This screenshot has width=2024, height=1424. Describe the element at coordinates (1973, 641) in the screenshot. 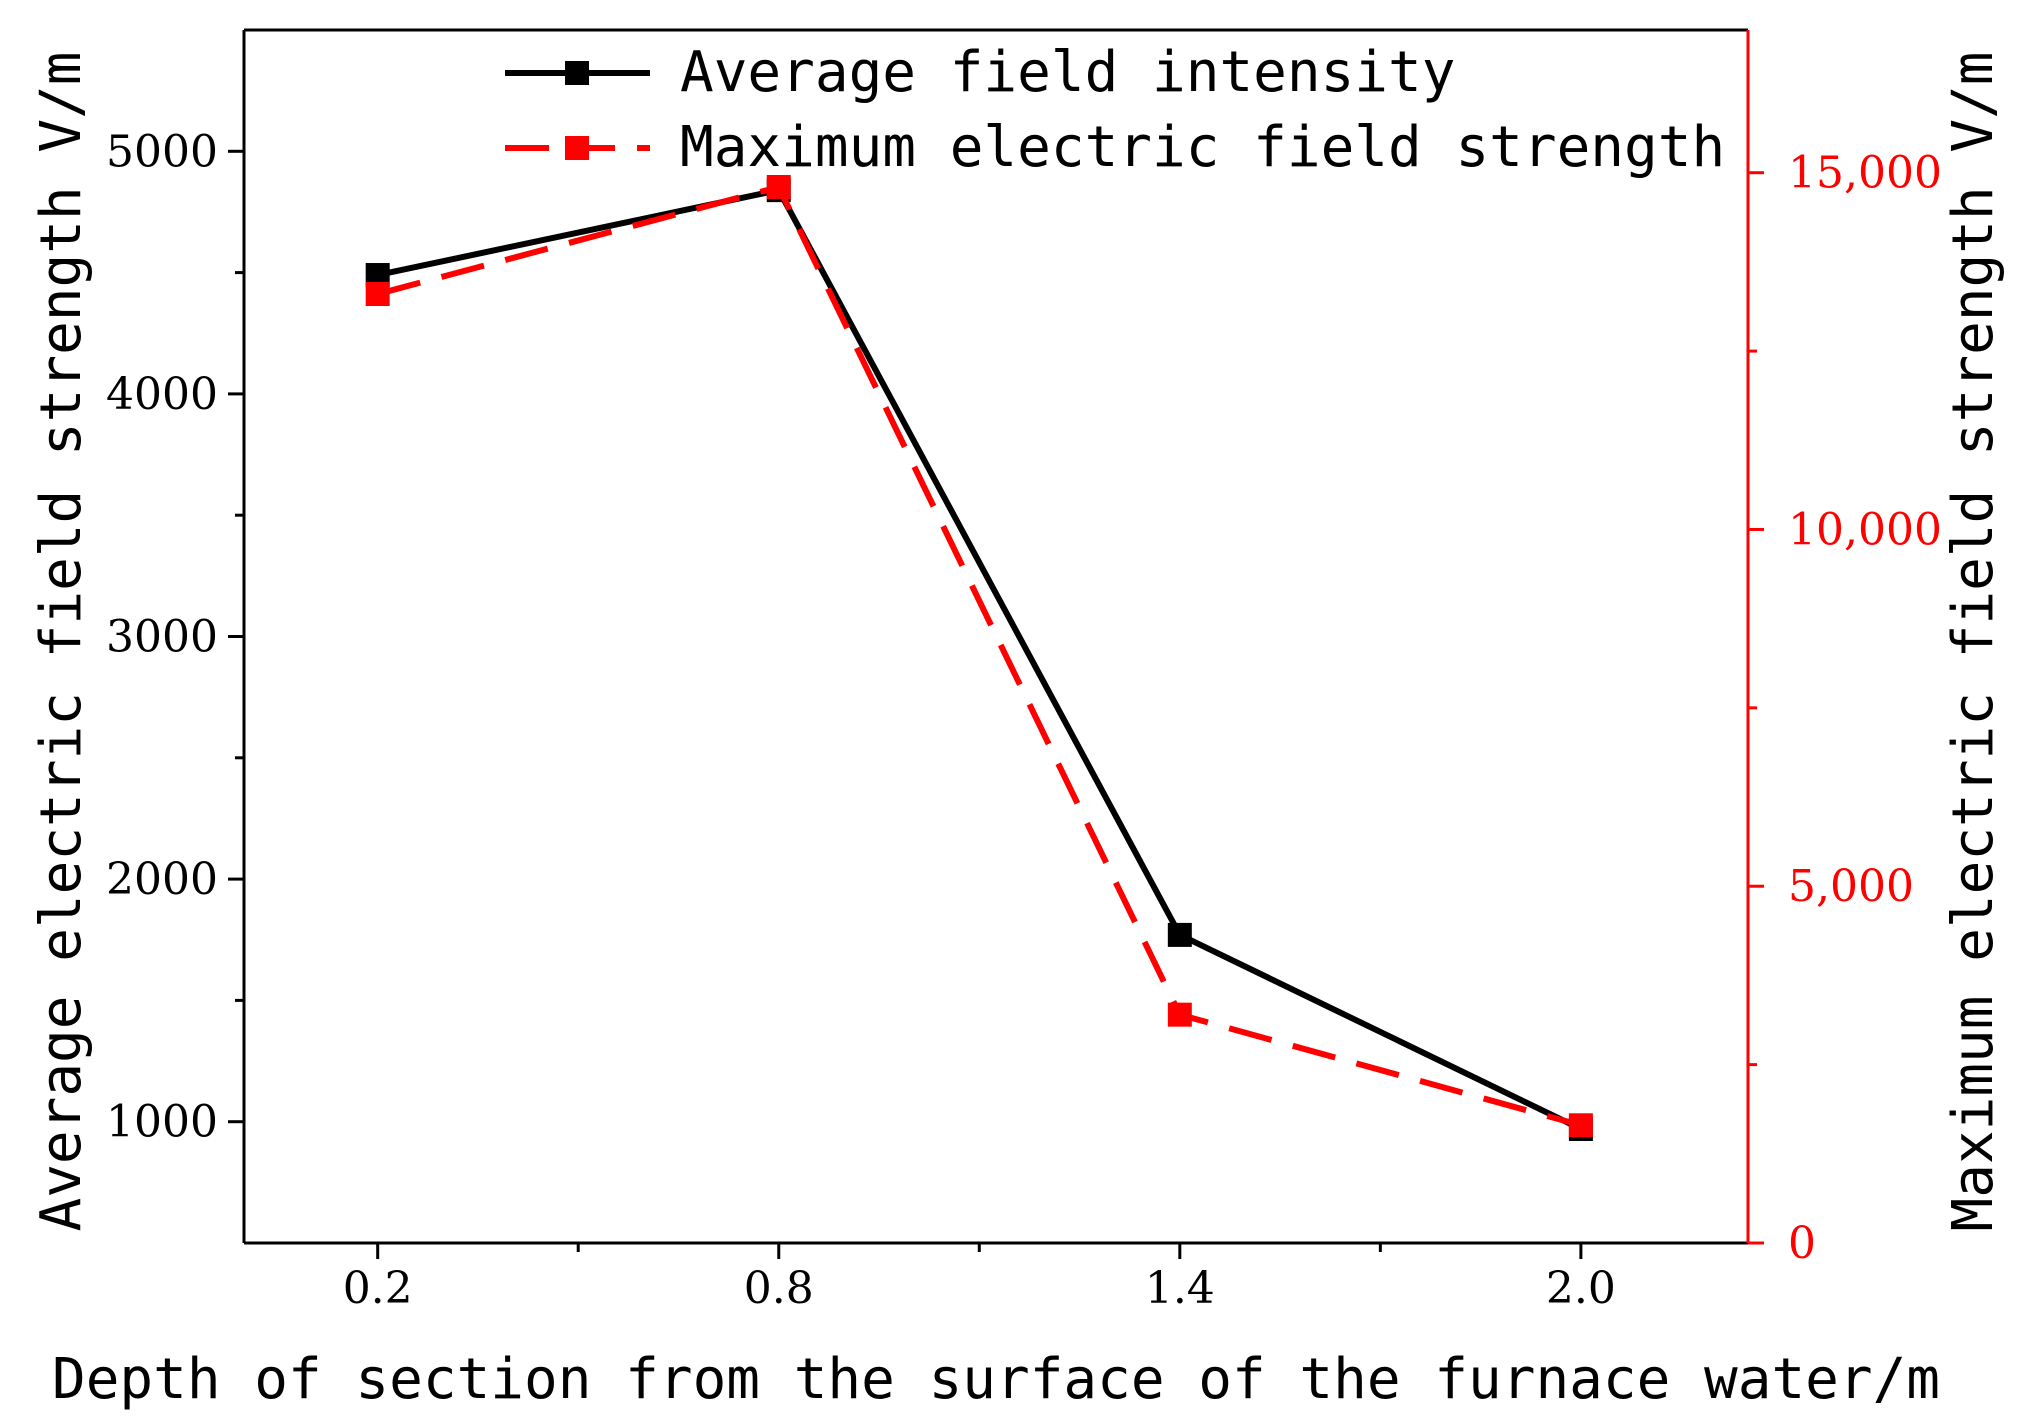

I see `right-y-axis-title: Maximum electric field strength V/m` at that location.